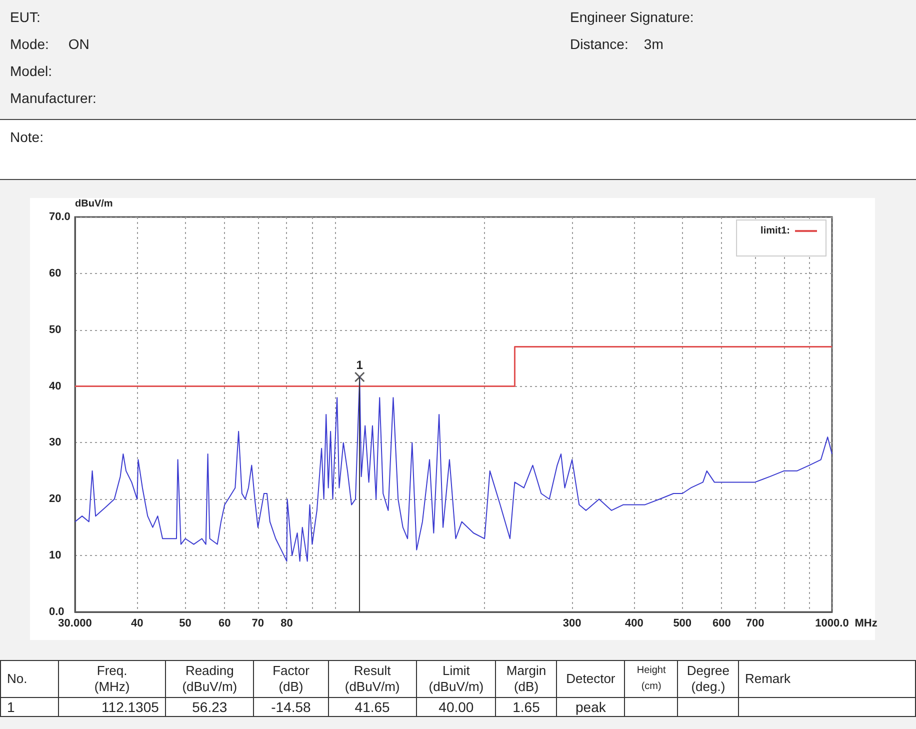 The height and width of the screenshot is (729, 916). I want to click on y-tick-label: 40, so click(55, 386).